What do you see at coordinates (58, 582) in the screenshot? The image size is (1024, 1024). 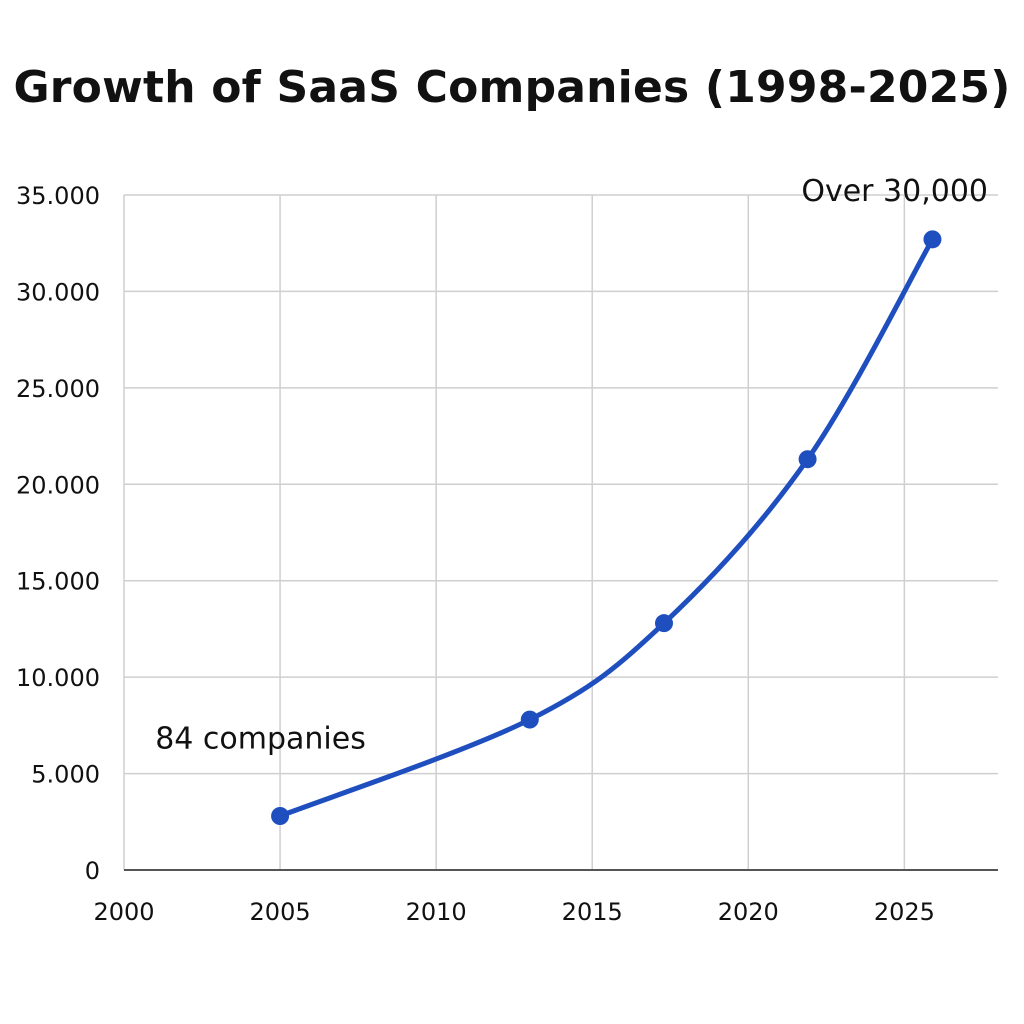 I see `y-tick-label: 15.000` at bounding box center [58, 582].